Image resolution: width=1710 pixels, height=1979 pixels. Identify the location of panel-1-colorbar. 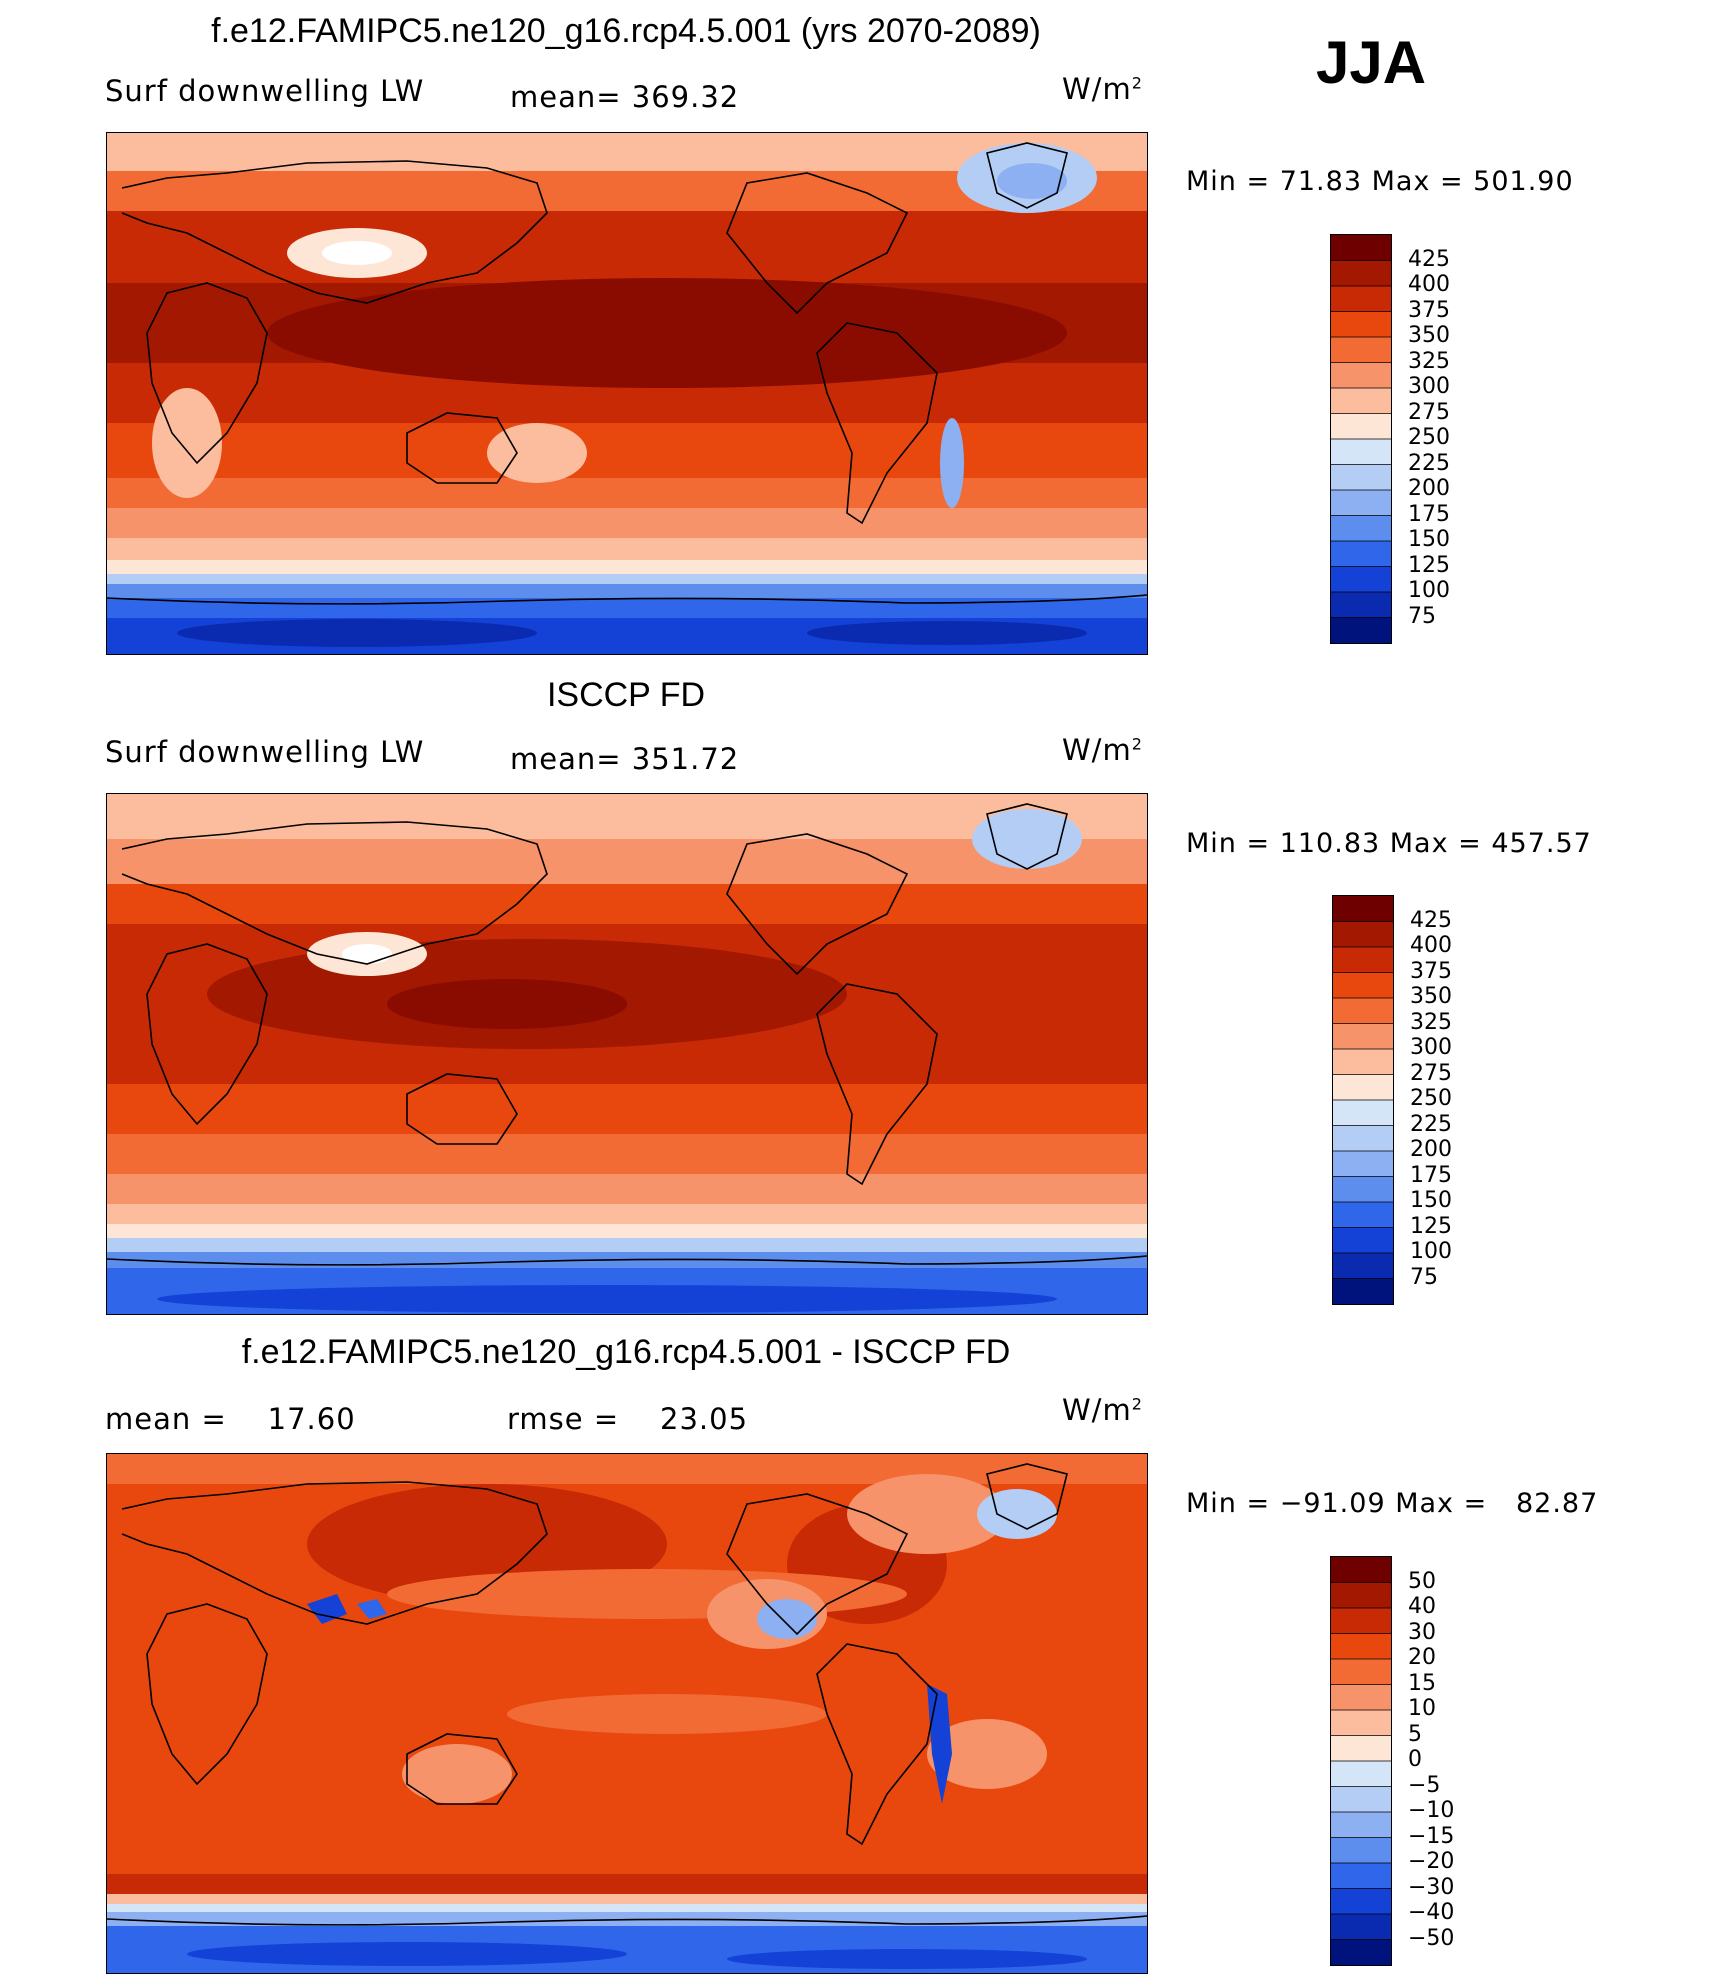
(1361, 439).